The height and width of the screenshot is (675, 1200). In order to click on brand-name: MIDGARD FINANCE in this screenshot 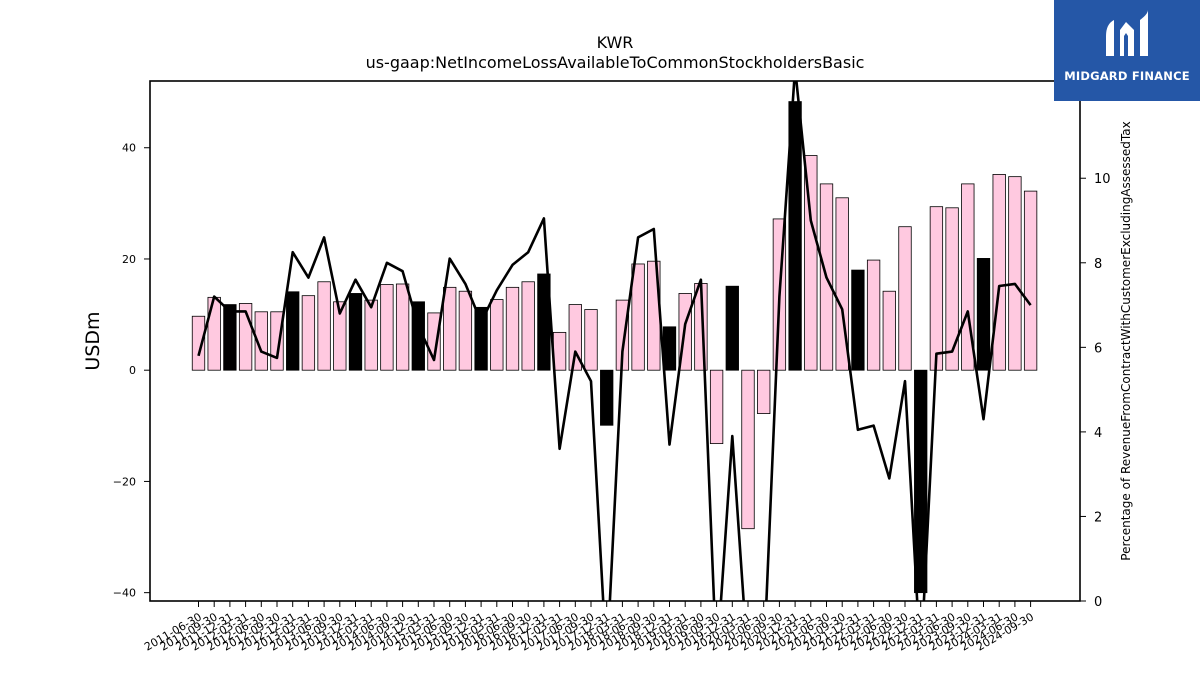, I will do `click(1127, 76)`.